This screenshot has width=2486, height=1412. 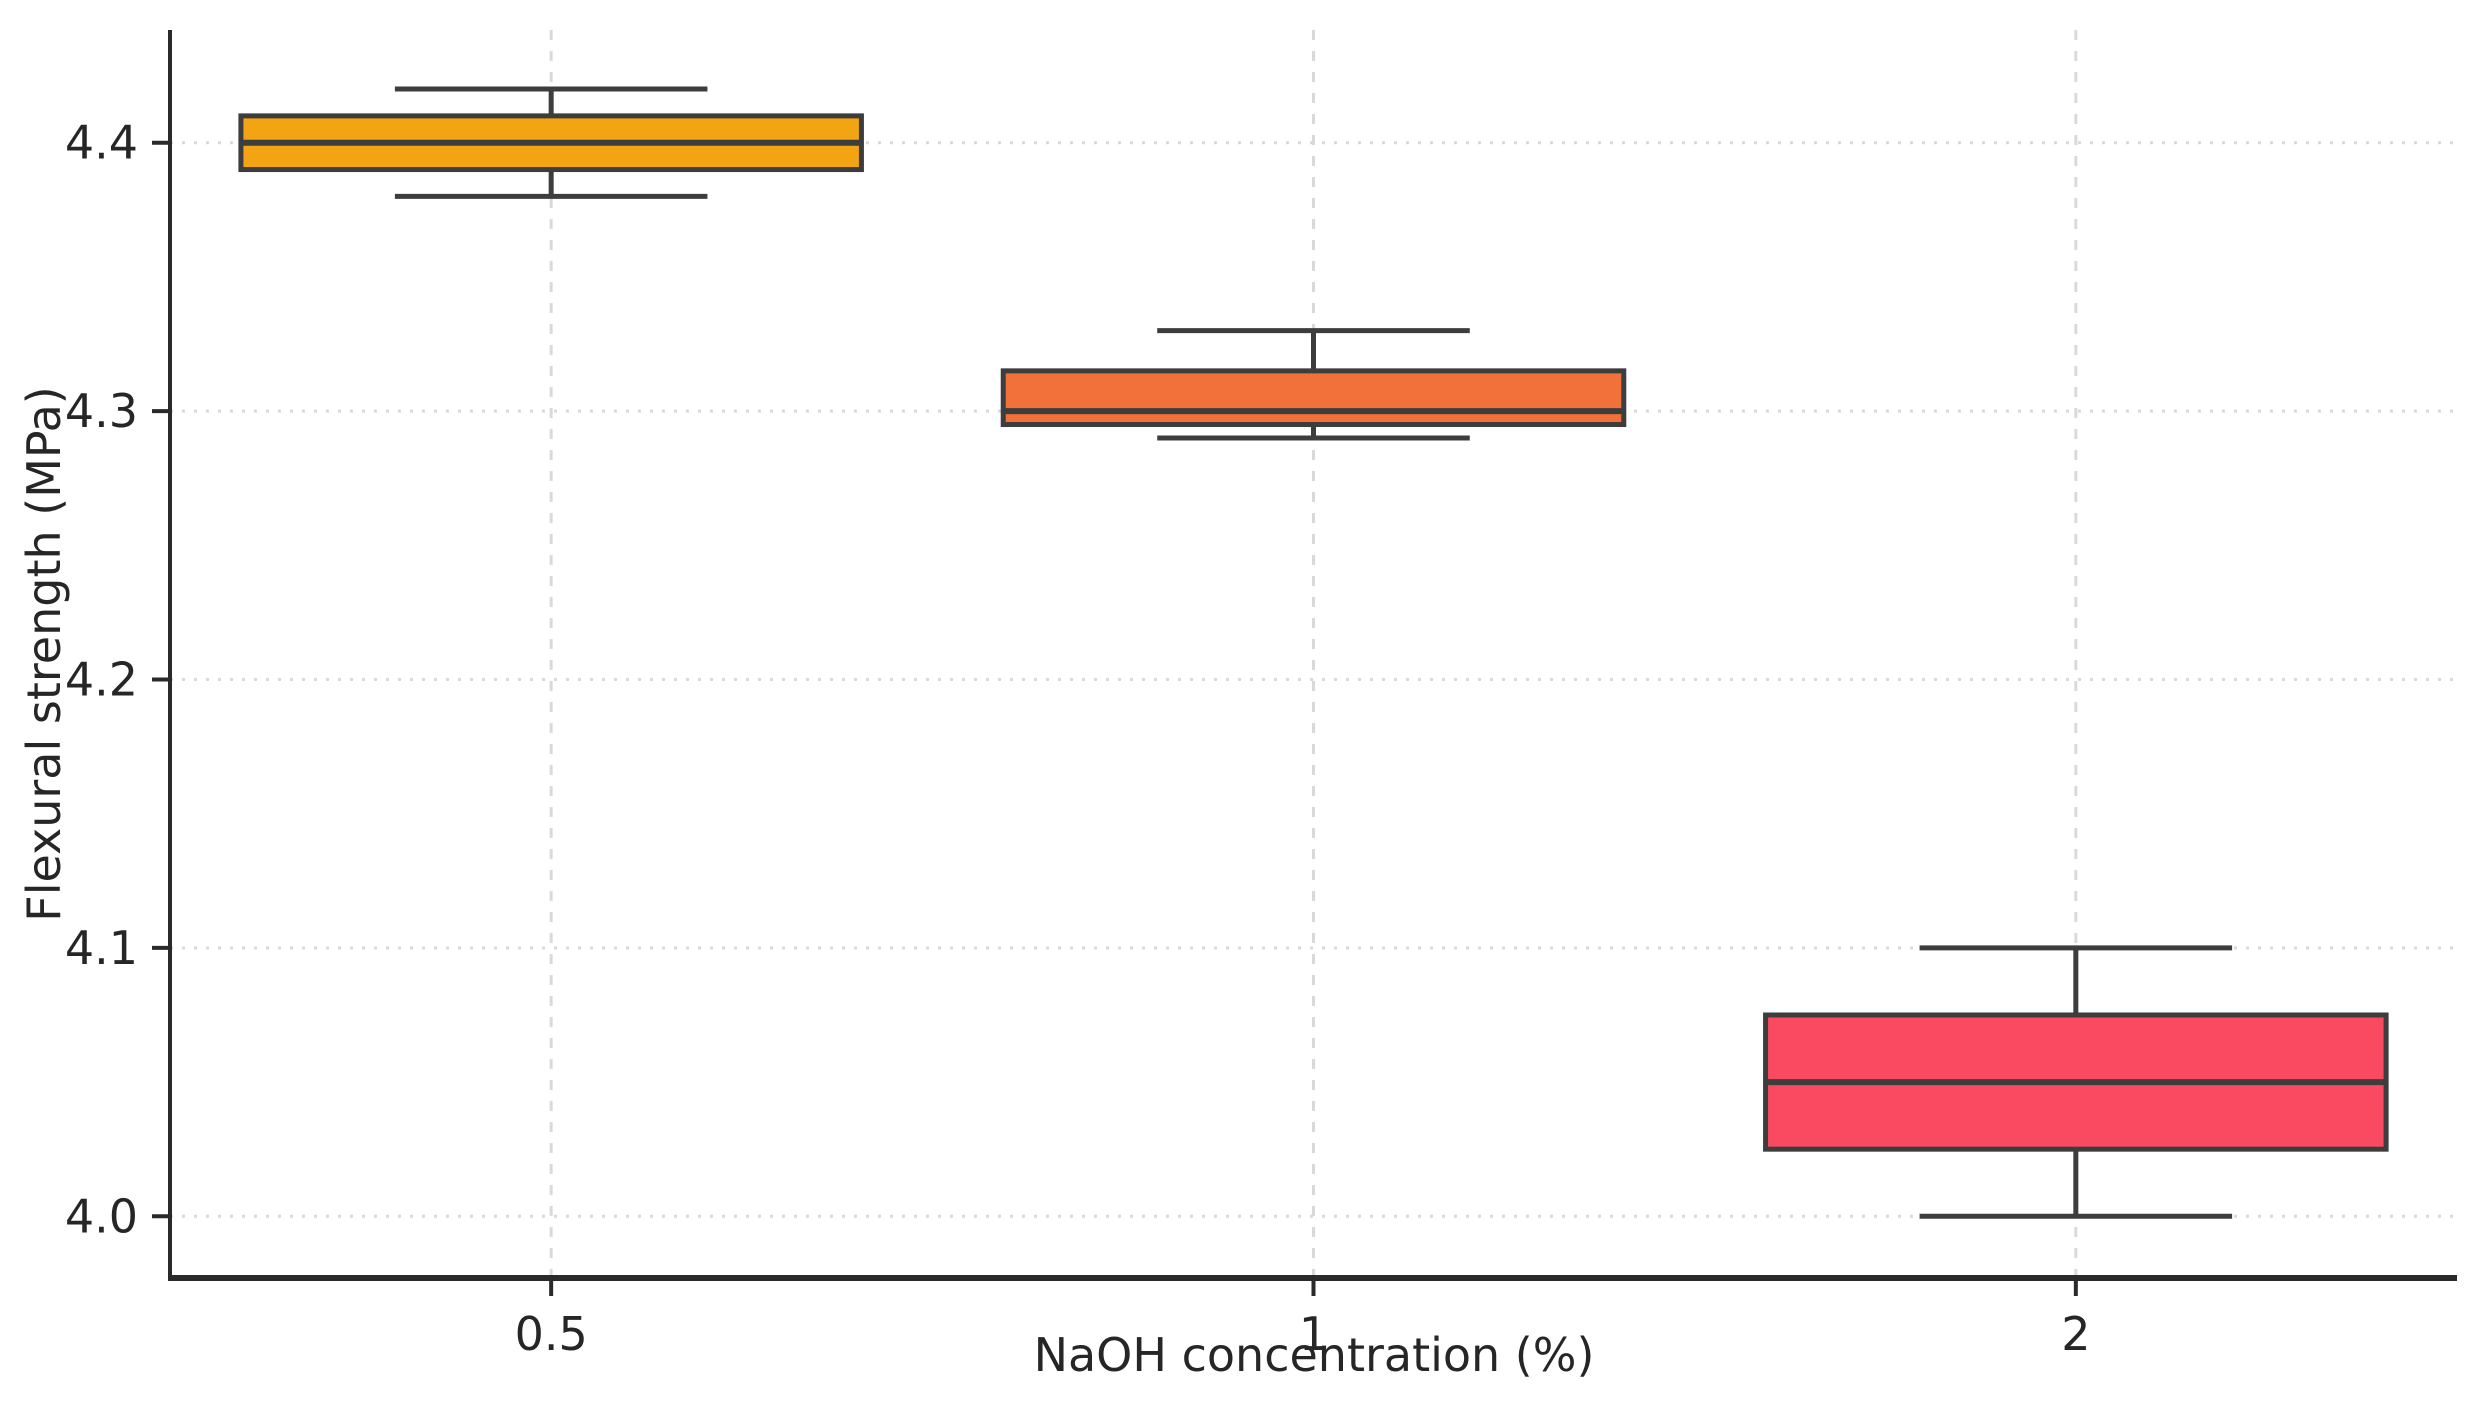 What do you see at coordinates (1313, 1334) in the screenshot?
I see `x-tick-label: 1` at bounding box center [1313, 1334].